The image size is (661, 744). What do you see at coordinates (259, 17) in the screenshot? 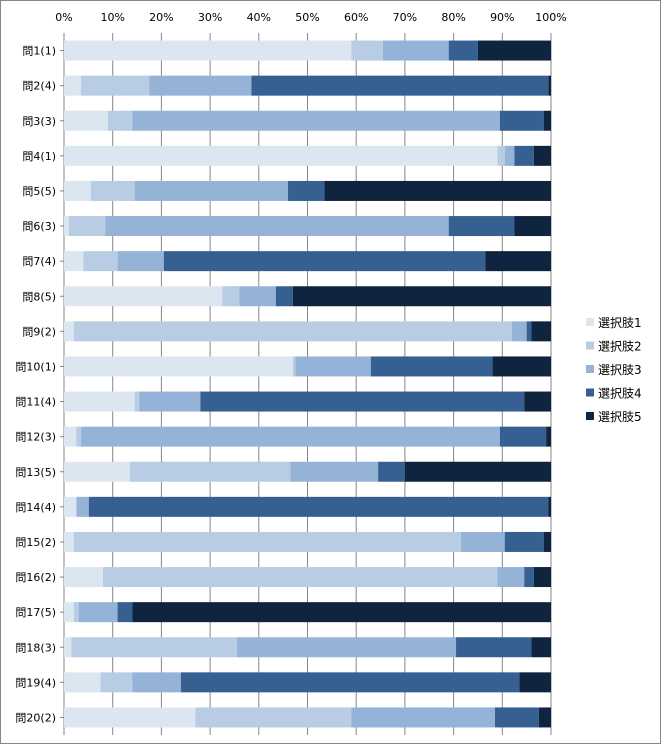
I see `x-tick-label: 40%` at bounding box center [259, 17].